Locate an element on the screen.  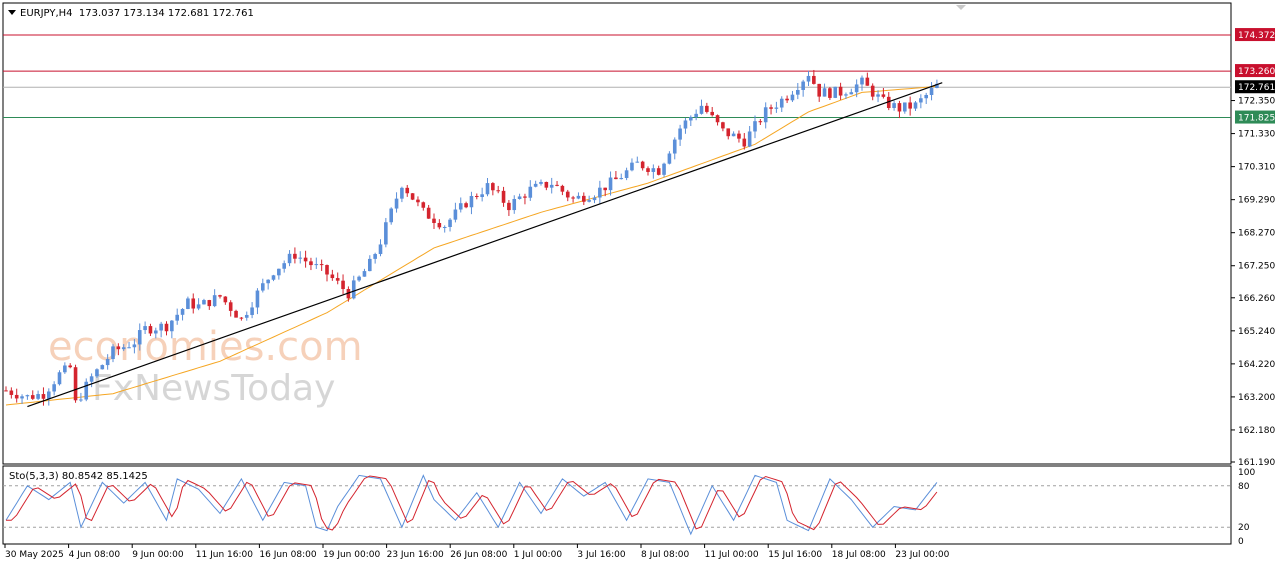
stoch-signal-line is located at coordinates (472, 503).